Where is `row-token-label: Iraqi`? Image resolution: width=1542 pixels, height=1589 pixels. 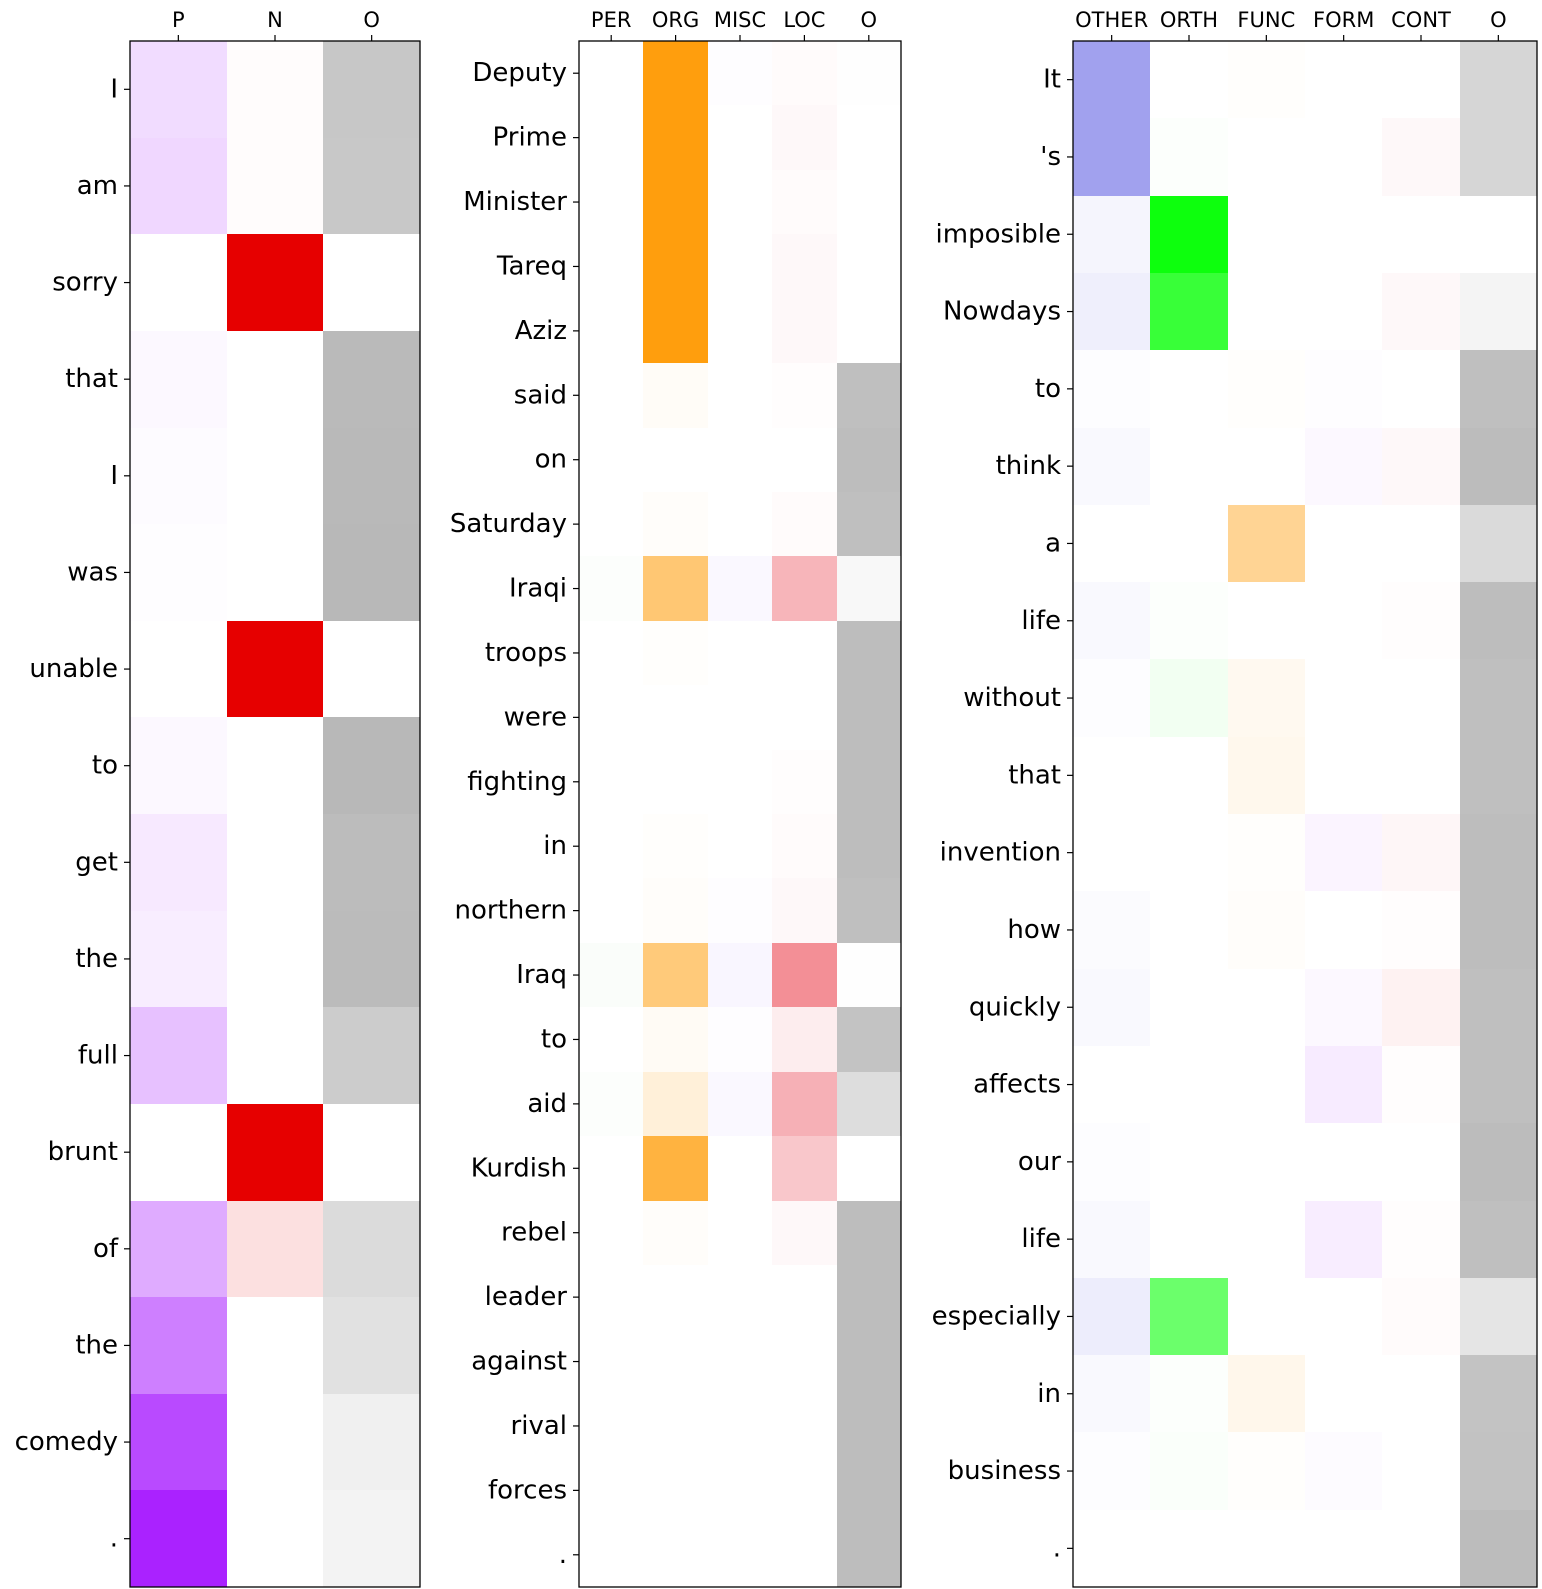 row-token-label: Iraqi is located at coordinates (538, 589).